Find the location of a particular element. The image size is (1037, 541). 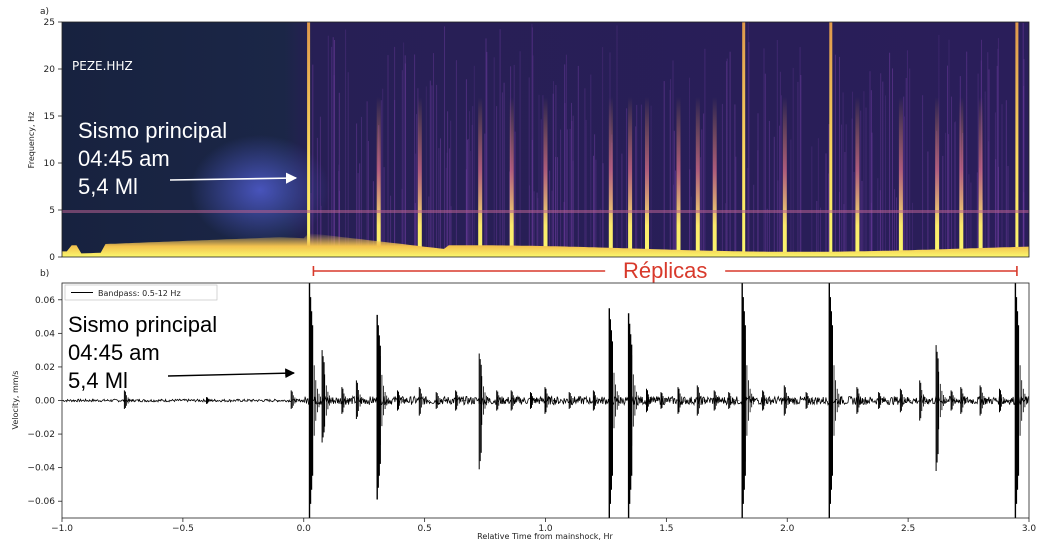

waveform-y-tick-label: 0.02 is located at coordinates (45, 368).